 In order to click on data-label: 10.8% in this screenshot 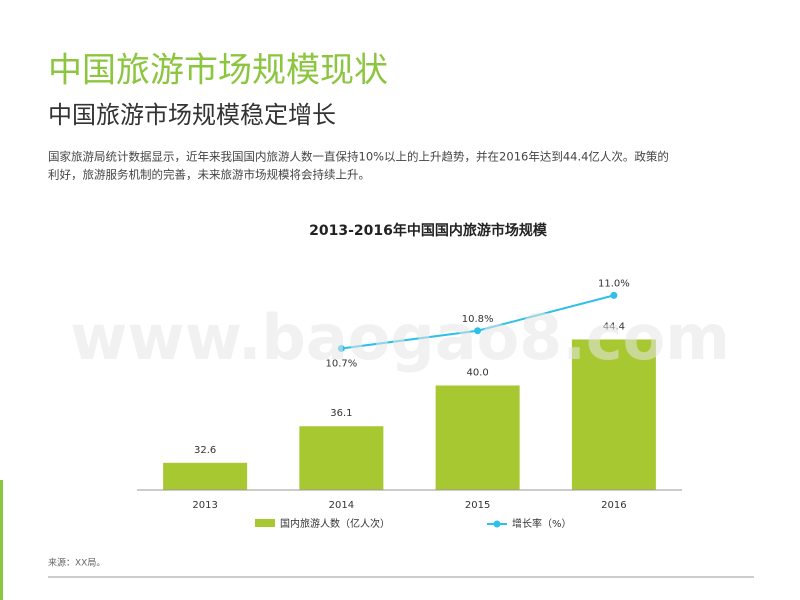, I will do `click(478, 319)`.